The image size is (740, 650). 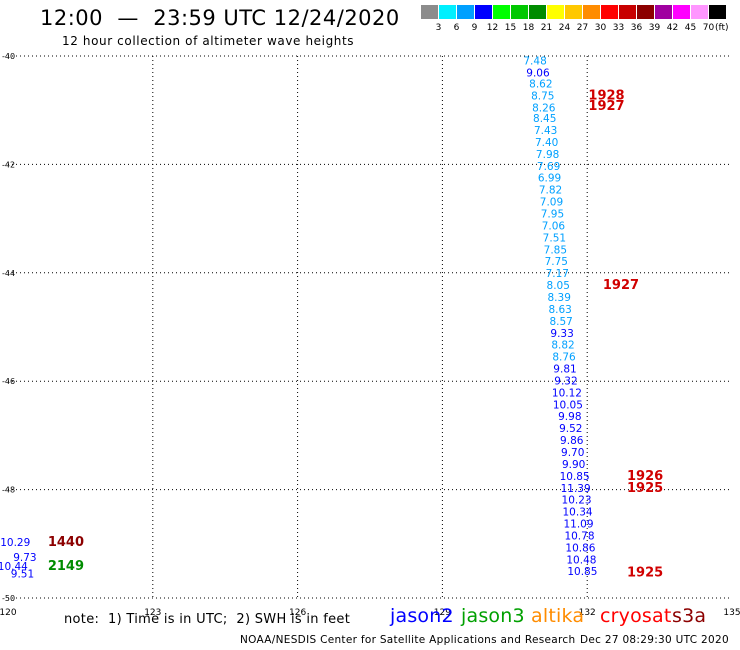 I want to click on pass-time-label: 1926, so click(x=645, y=476).